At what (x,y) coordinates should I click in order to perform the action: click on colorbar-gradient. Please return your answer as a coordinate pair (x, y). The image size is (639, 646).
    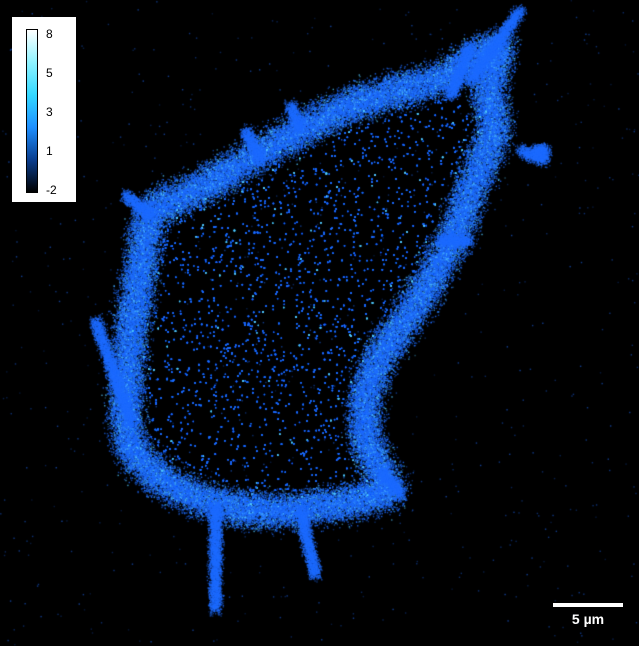
    Looking at the image, I should click on (32, 111).